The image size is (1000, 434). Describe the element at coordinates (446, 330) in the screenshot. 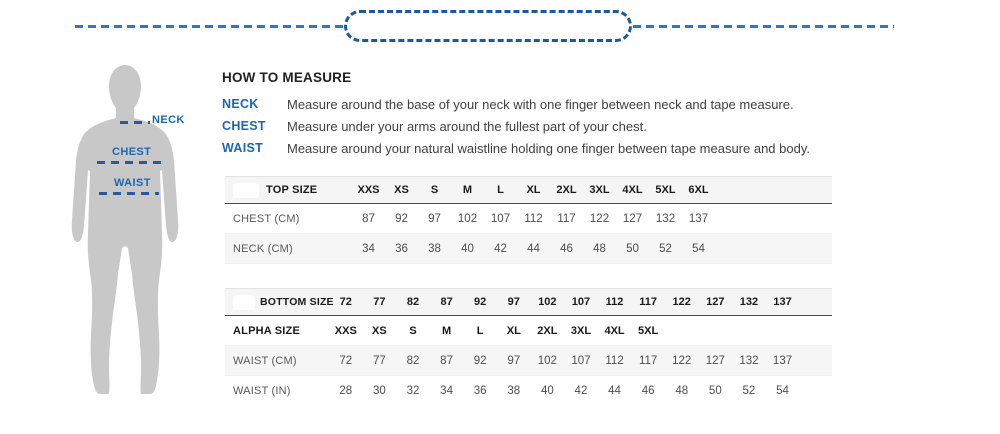

I see `size-cell: M` at that location.